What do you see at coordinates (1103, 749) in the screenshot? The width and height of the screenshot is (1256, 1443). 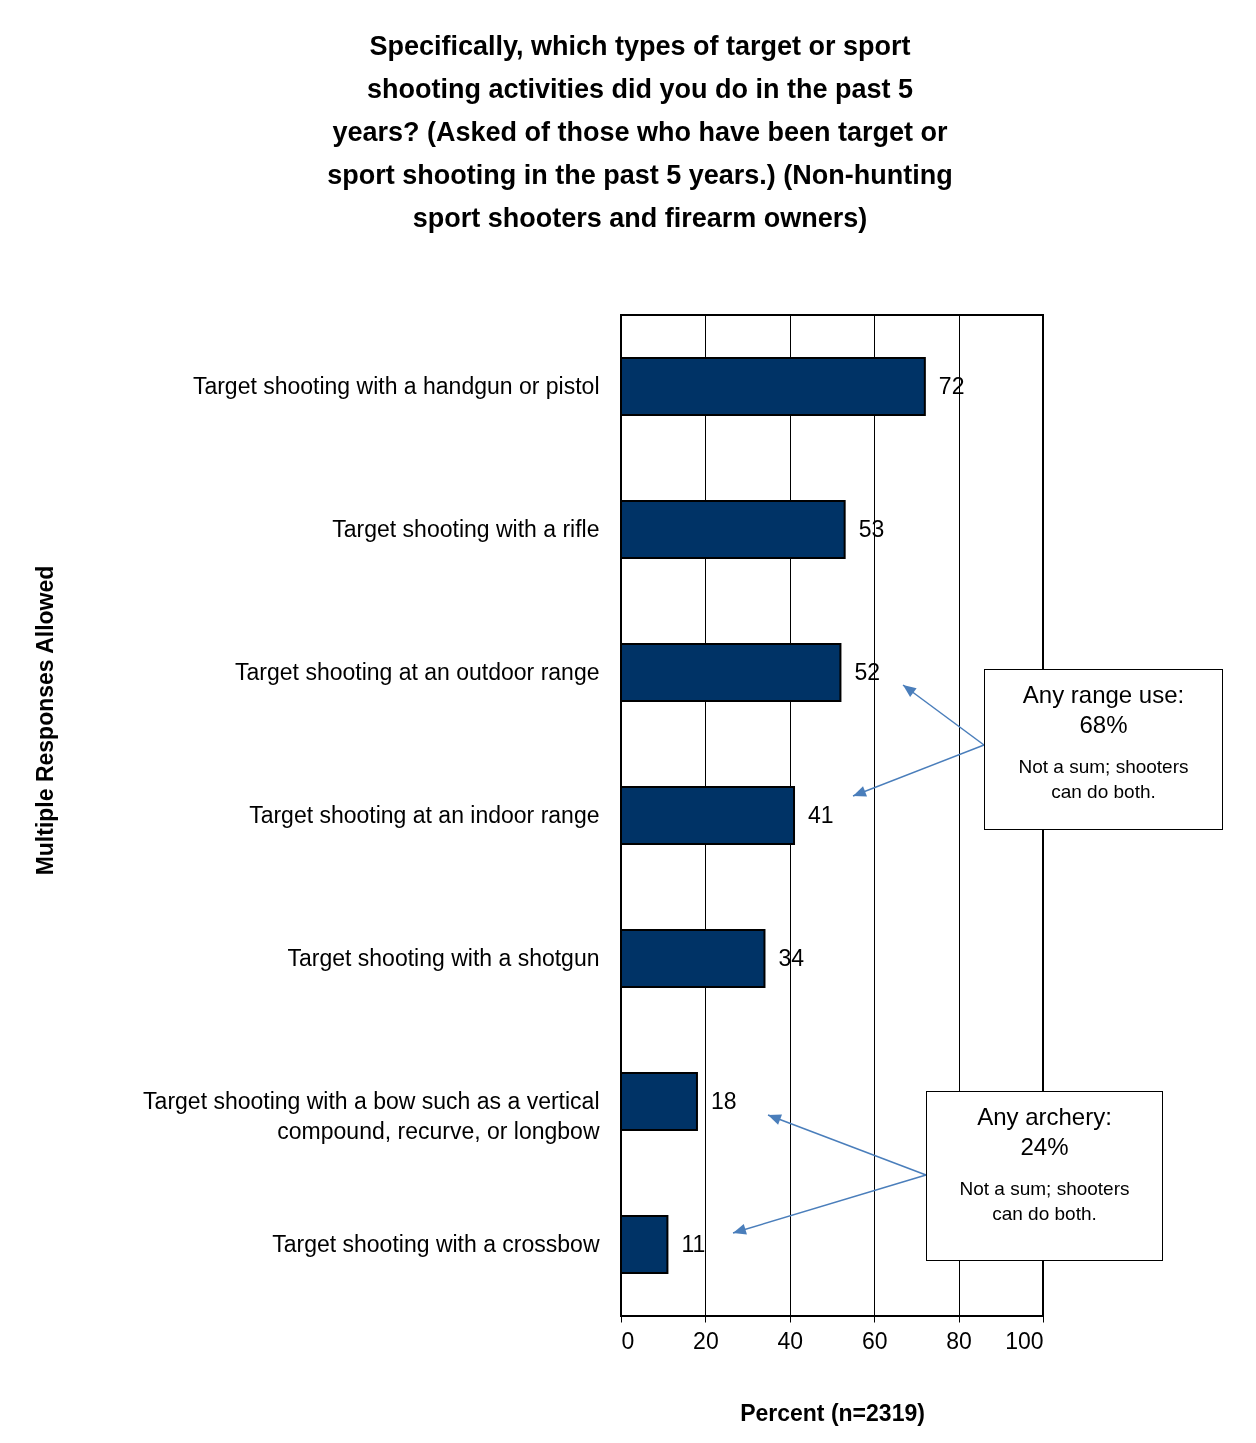 I see `callout-box: Any range use: 68% Not a sum; shooters can do both.` at bounding box center [1103, 749].